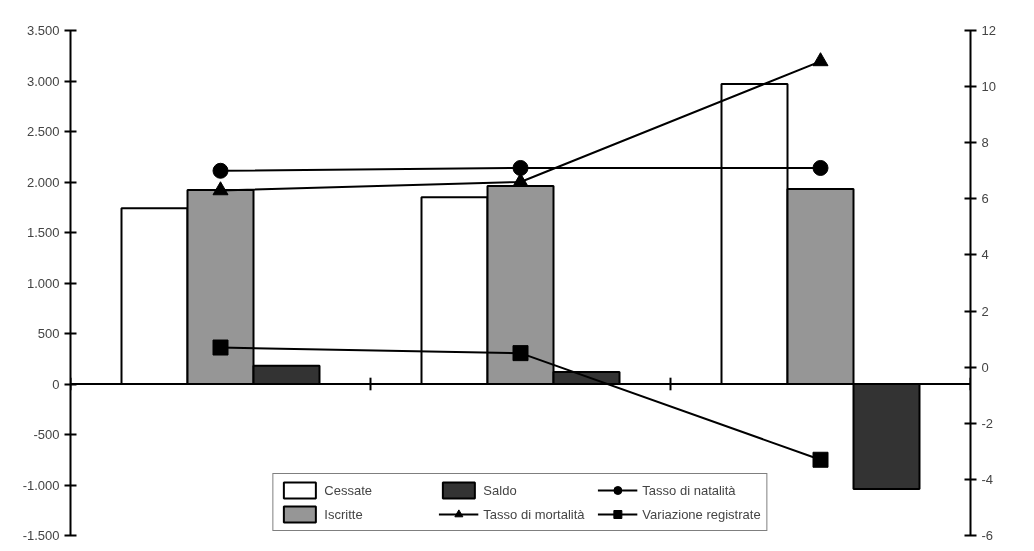 This screenshot has height=551, width=1034. I want to click on y-tick-label: 3.500, so click(43, 30).